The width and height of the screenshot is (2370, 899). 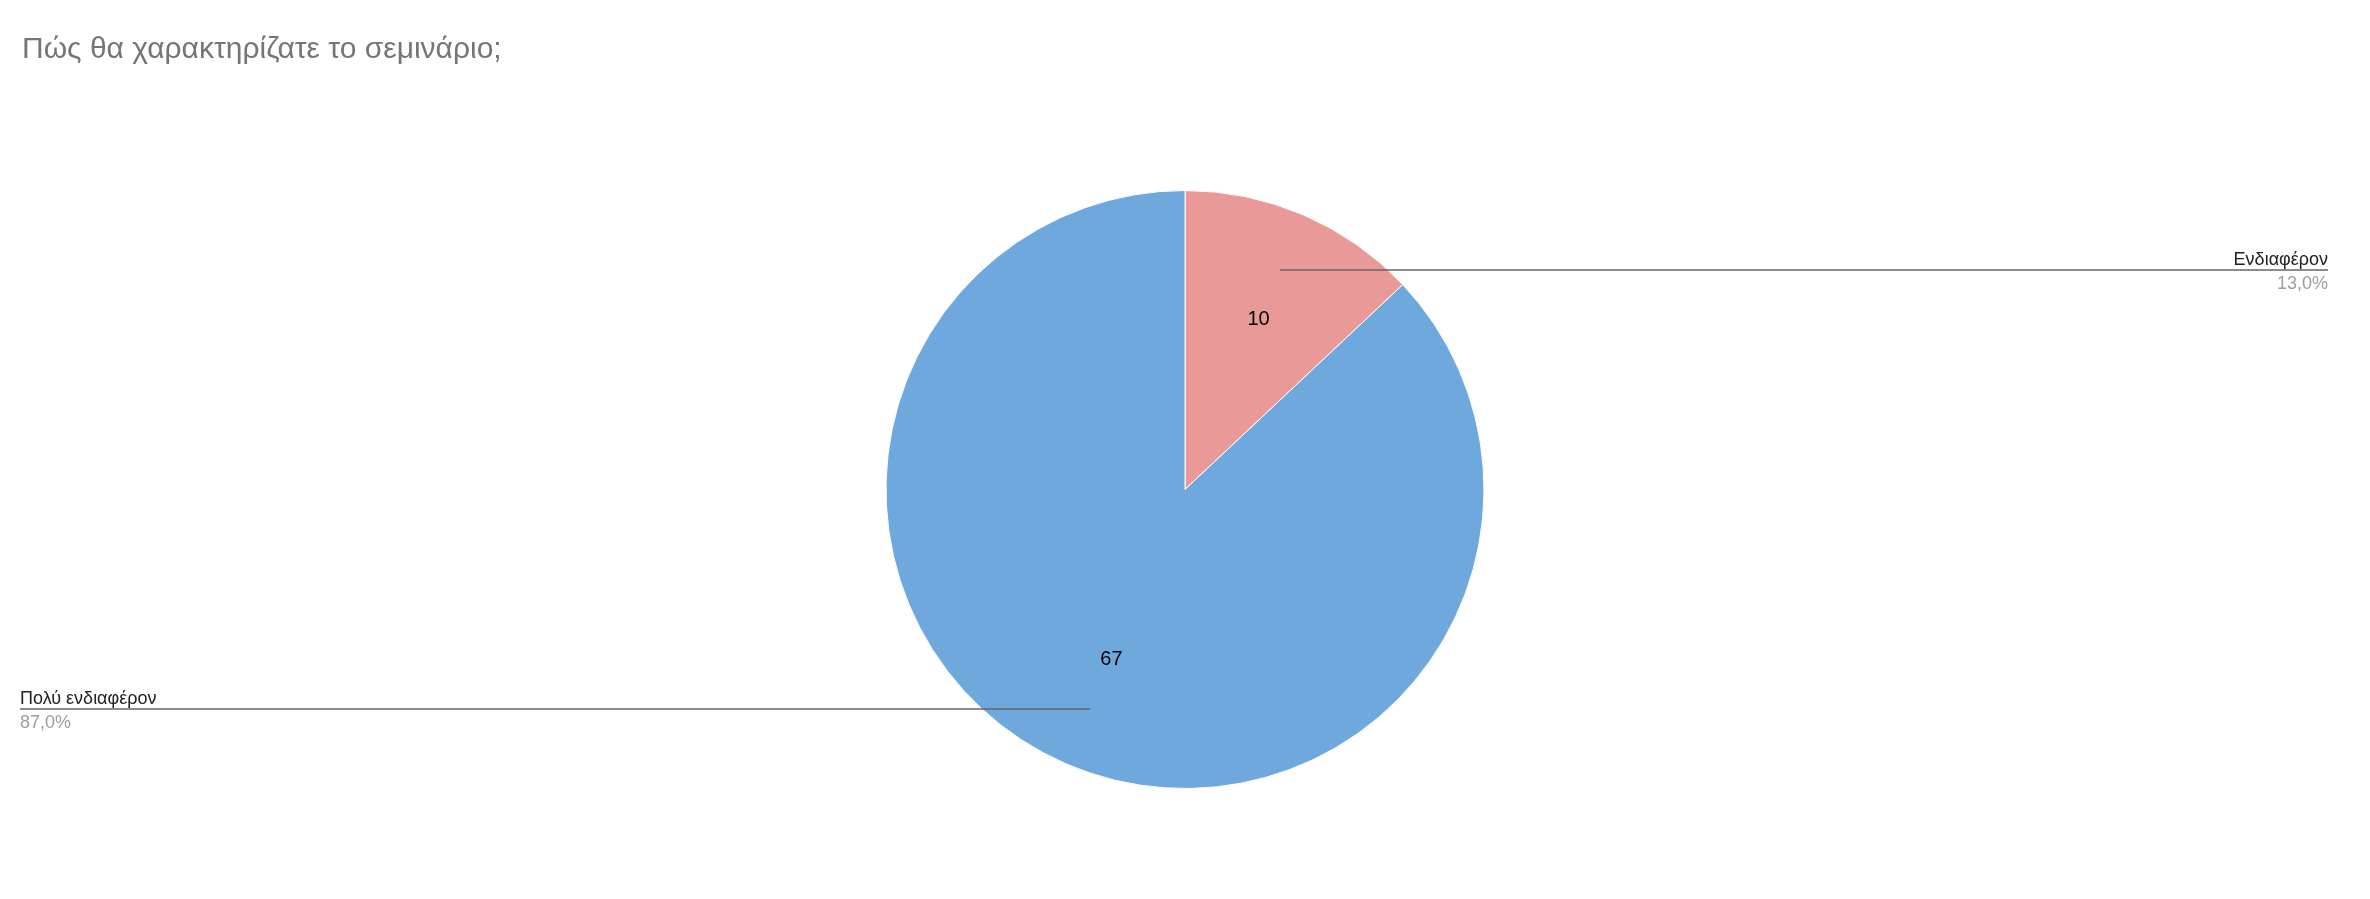 I want to click on text: 87,0%, so click(x=46, y=722).